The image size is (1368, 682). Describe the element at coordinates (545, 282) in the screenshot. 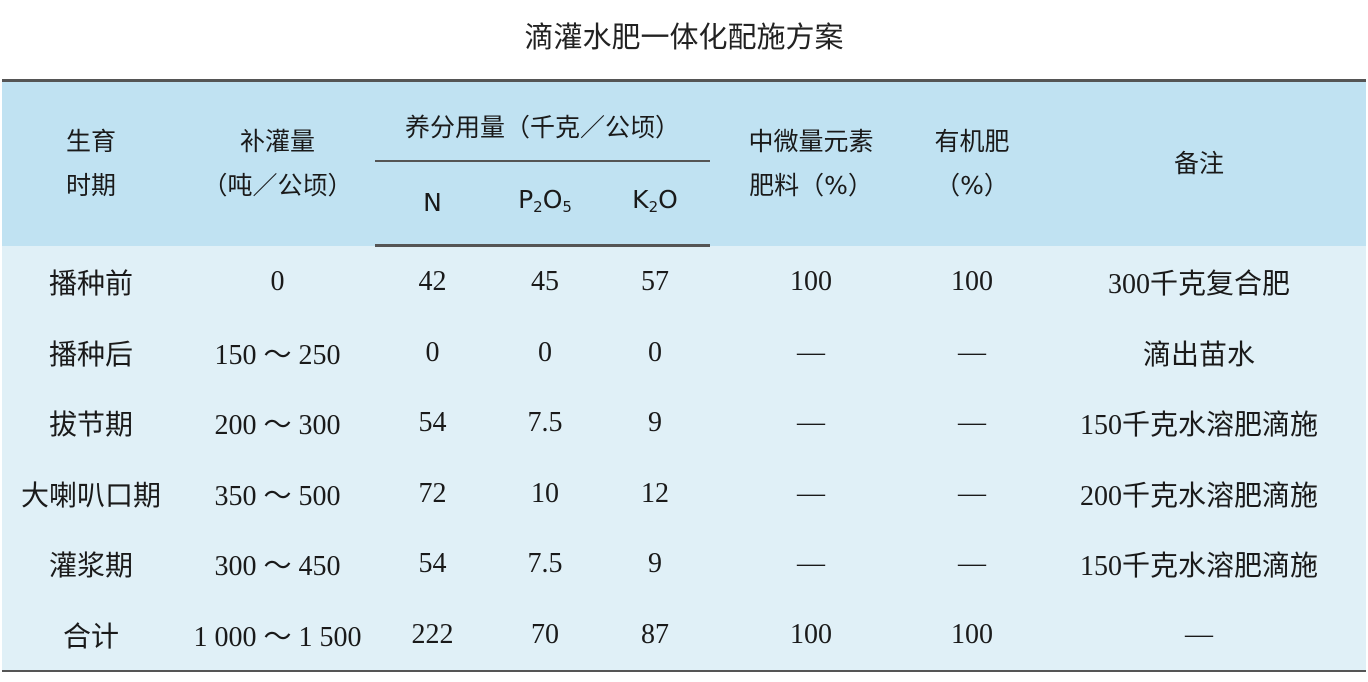

I see `cell-p: 45` at that location.